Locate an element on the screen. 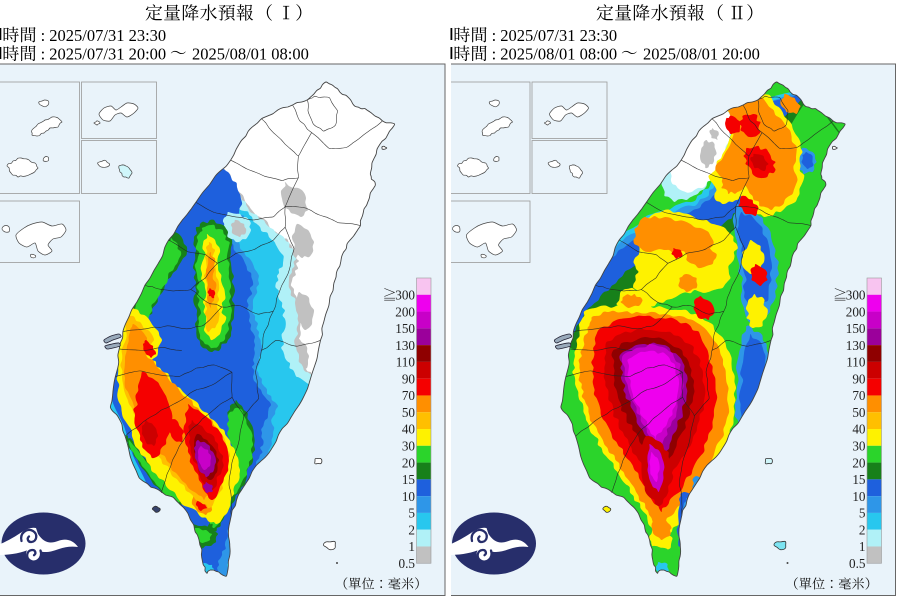 The height and width of the screenshot is (602, 902). svg-text:: 2025/07/31 20:00: : 2025/07/31 20:00 is located at coordinates (104, 54).